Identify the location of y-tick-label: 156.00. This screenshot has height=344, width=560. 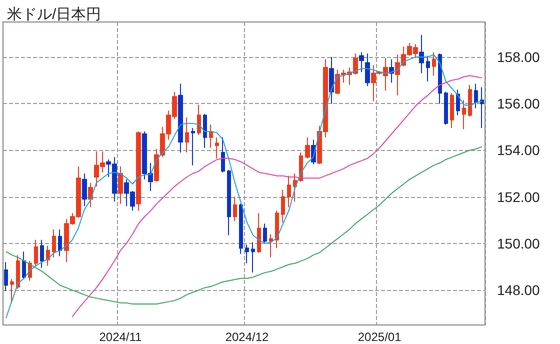
(518, 104).